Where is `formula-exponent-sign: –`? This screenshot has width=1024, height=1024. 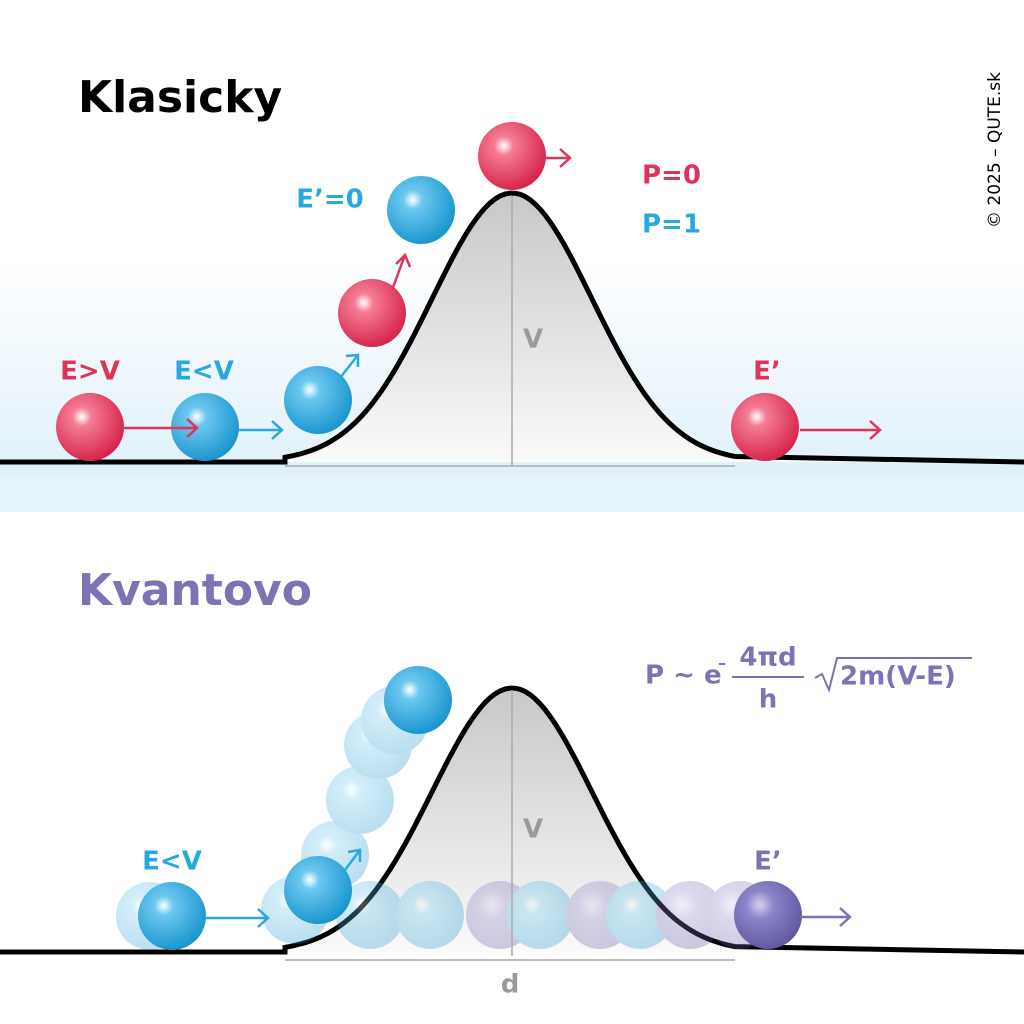
formula-exponent-sign: – is located at coordinates (722, 663).